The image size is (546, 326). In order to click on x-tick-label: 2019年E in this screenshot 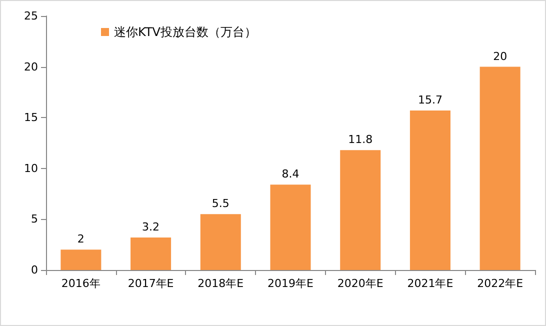, I will do `click(291, 283)`.